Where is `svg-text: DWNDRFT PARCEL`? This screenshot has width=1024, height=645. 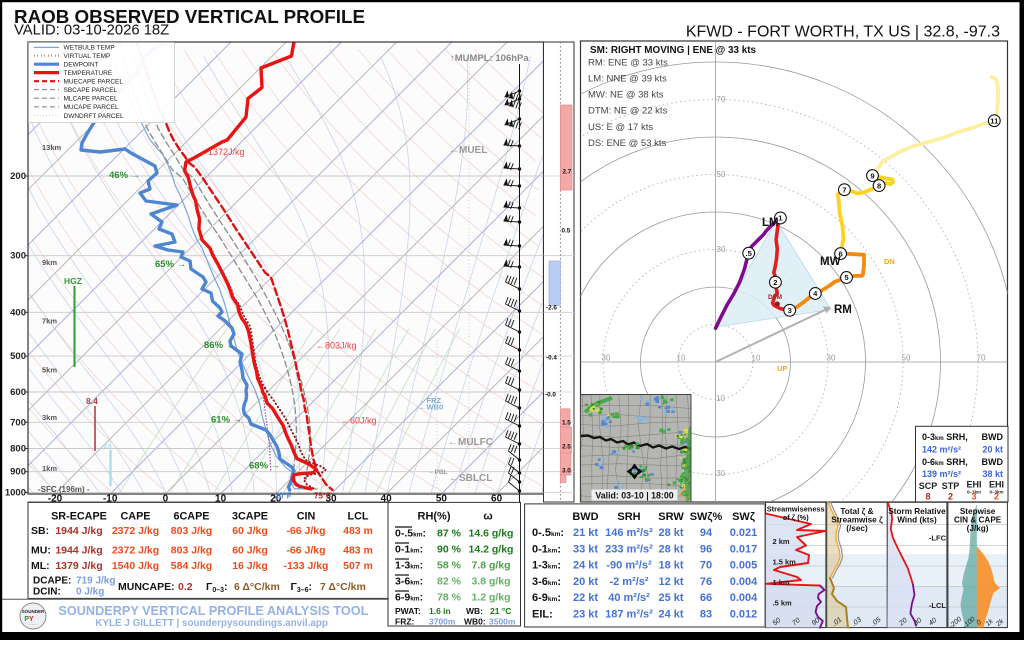
svg-text: DWNDRFT PARCEL is located at coordinates (94, 116).